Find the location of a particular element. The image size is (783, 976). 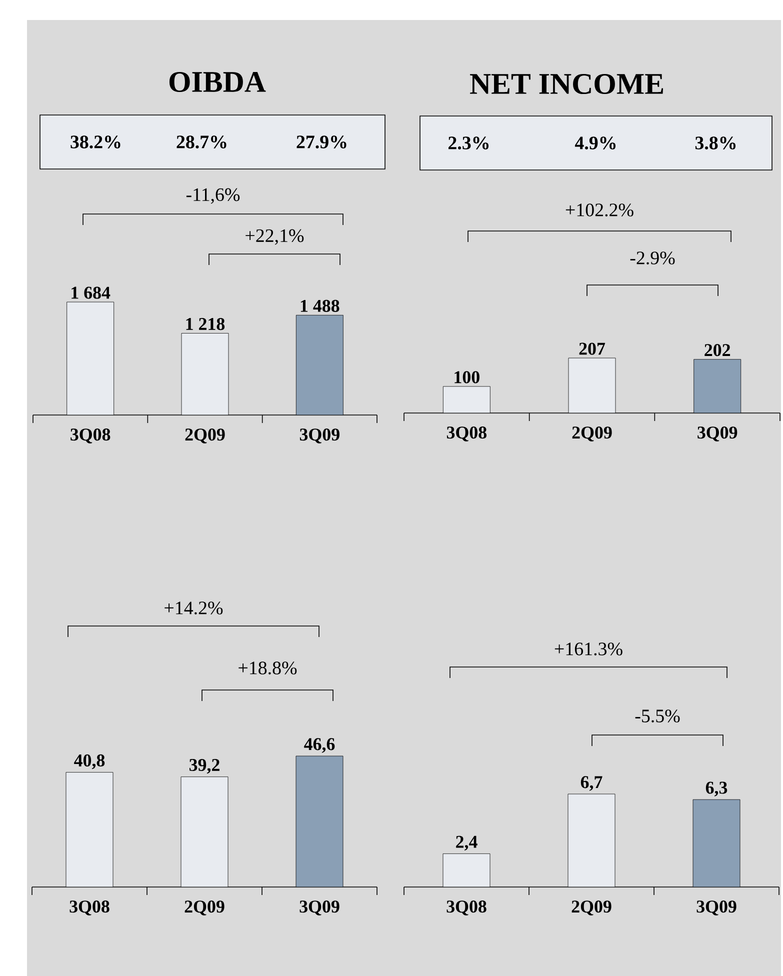

text: 4.9% is located at coordinates (595, 143).